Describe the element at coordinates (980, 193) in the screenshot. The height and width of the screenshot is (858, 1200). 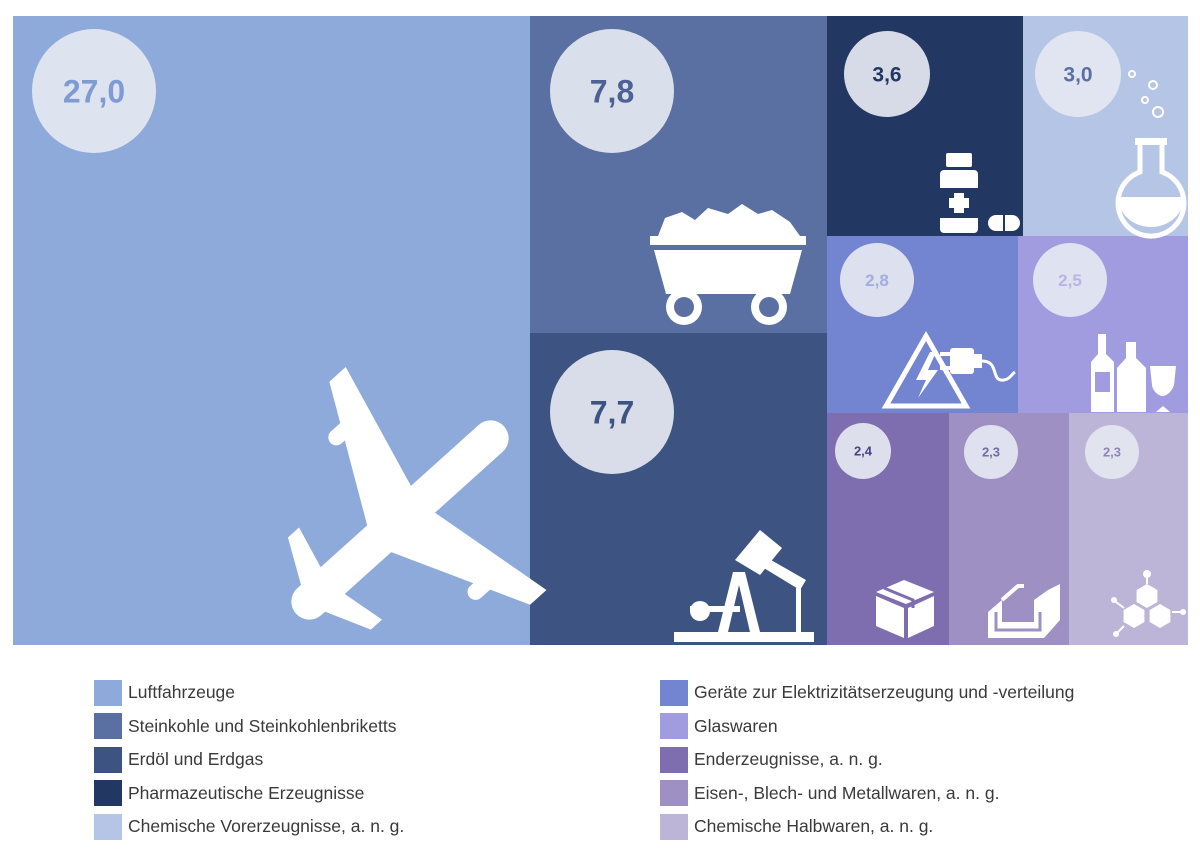
I see `medicine-bottle-icon` at that location.